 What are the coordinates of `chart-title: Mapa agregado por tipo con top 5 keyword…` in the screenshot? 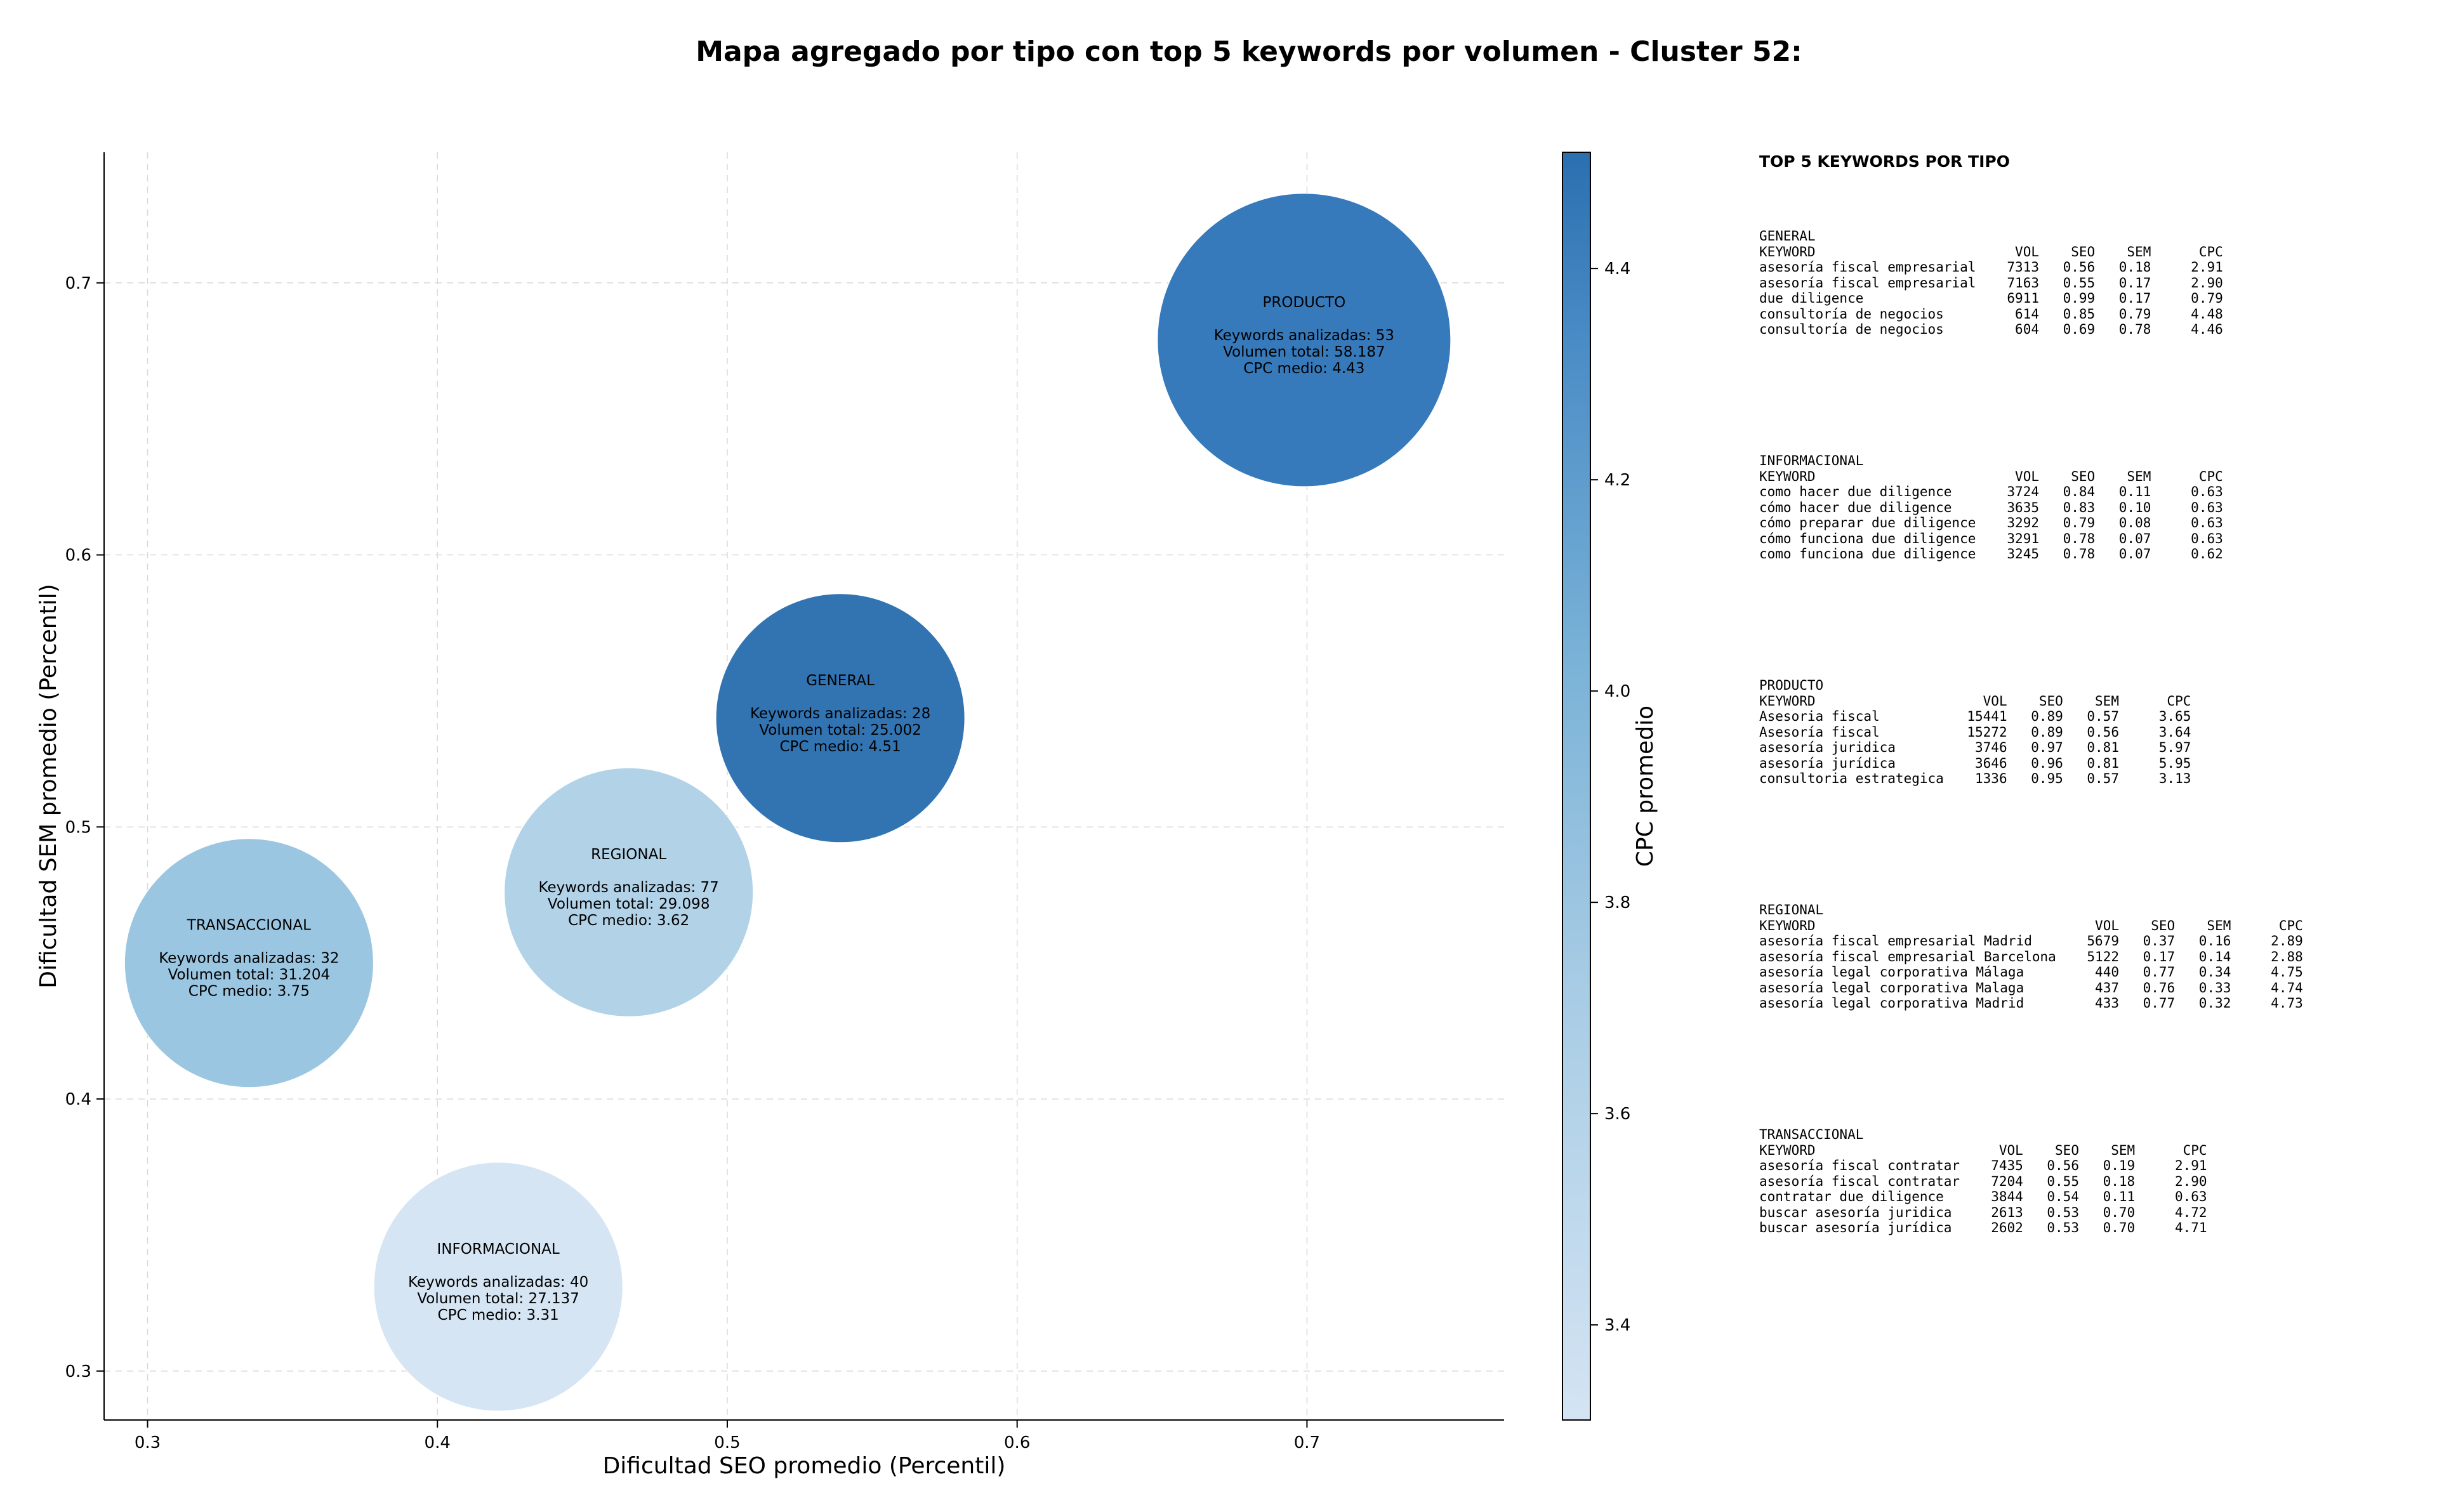 It's located at (1249, 52).